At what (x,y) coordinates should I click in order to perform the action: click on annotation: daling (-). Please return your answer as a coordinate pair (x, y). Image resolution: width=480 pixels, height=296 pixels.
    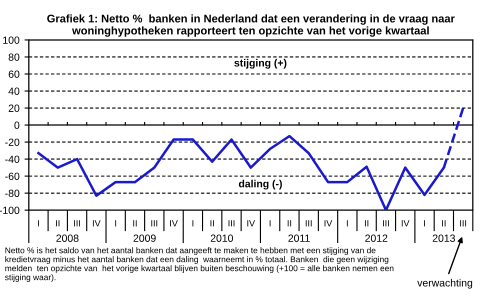
    Looking at the image, I should click on (260, 185).